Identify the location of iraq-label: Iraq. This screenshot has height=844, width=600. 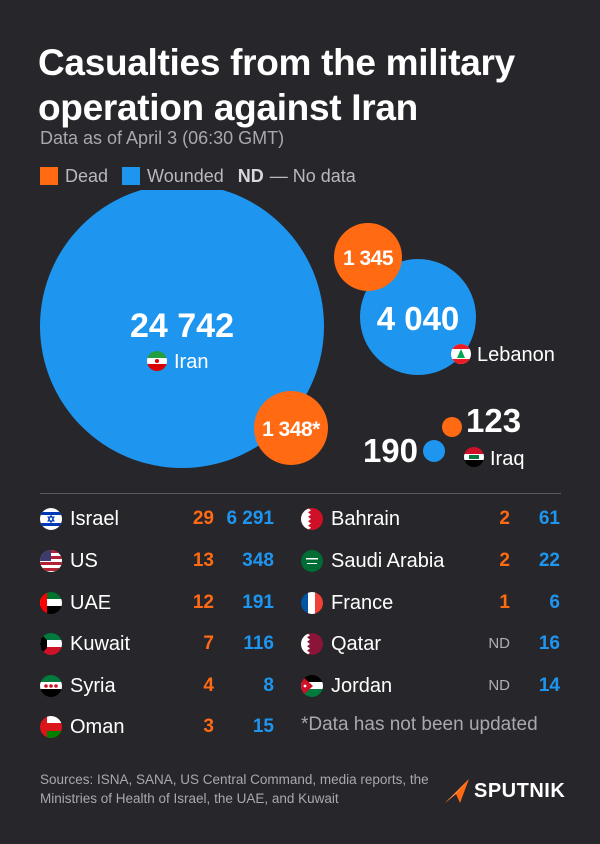
(507, 459).